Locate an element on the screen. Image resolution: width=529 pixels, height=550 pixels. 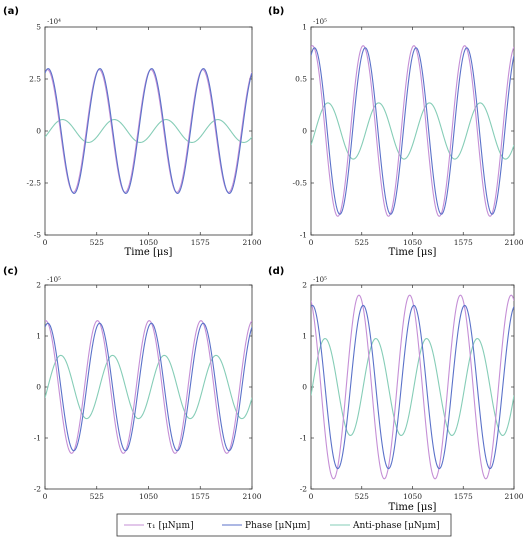
panel-label: (b) is located at coordinates (276, 11).